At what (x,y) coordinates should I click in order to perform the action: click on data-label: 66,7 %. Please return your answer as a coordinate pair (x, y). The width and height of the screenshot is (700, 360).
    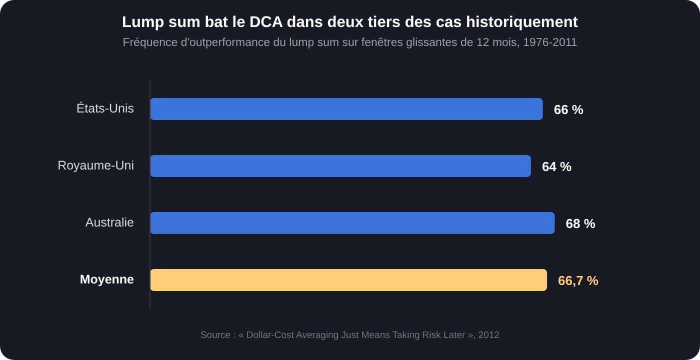
    Looking at the image, I should click on (578, 280).